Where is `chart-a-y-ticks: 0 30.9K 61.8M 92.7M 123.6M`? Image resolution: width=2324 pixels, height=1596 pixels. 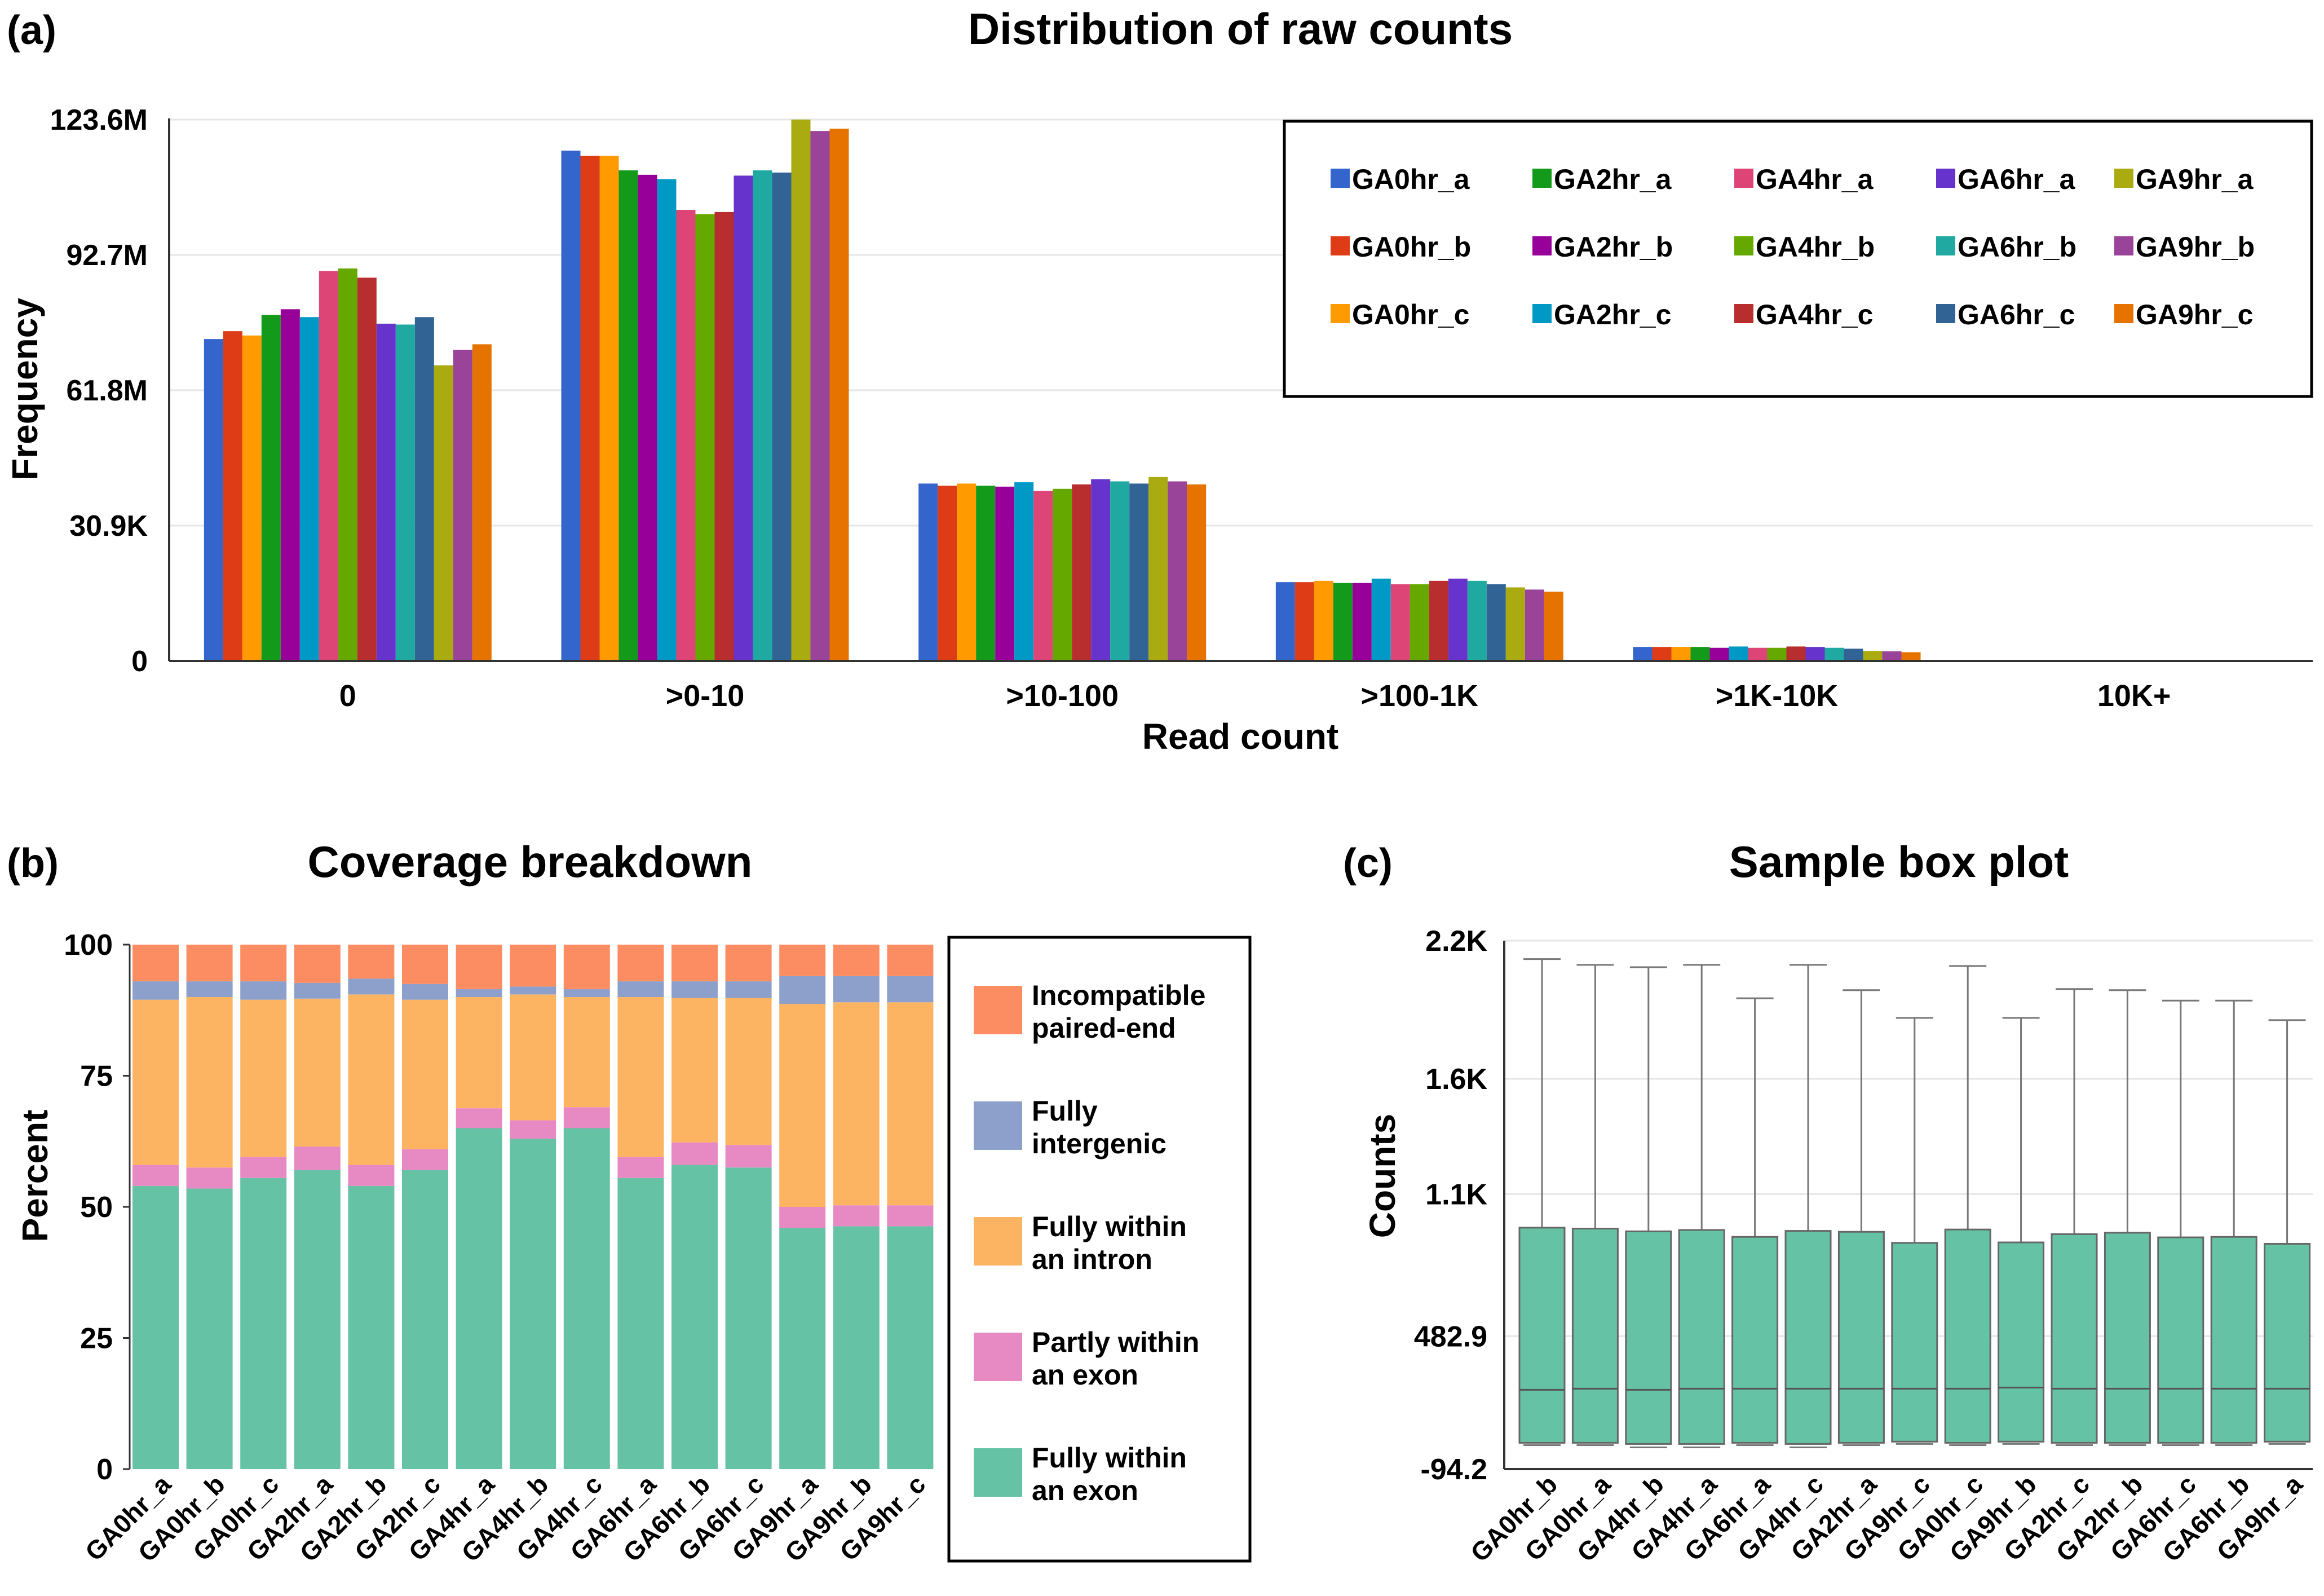 chart-a-y-ticks: 0 30.9K 61.8M 92.7M 123.6M is located at coordinates (99, 391).